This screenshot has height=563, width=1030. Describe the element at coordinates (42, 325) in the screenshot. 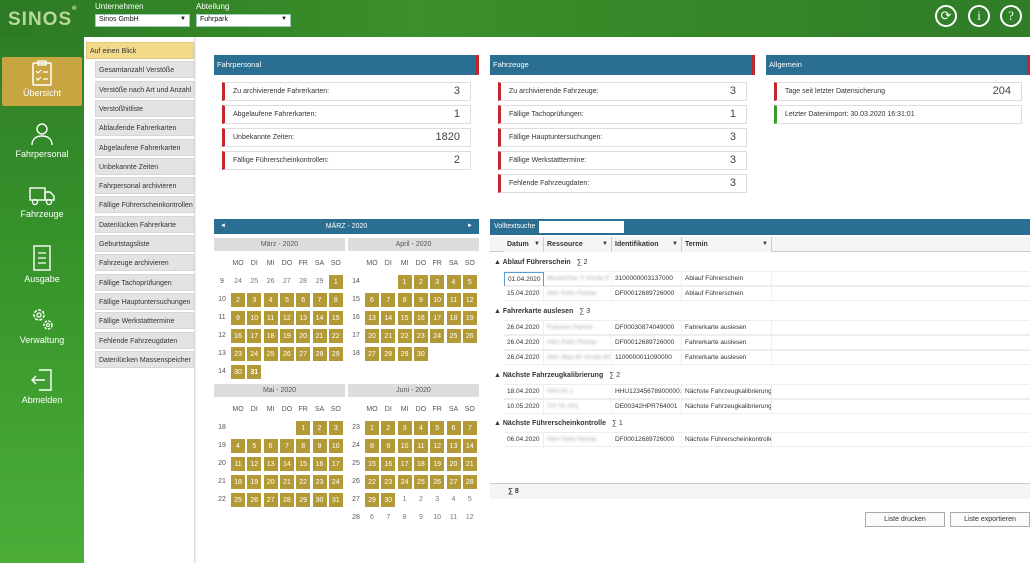

I see `nav-verwaltung: Verwaltung` at that location.